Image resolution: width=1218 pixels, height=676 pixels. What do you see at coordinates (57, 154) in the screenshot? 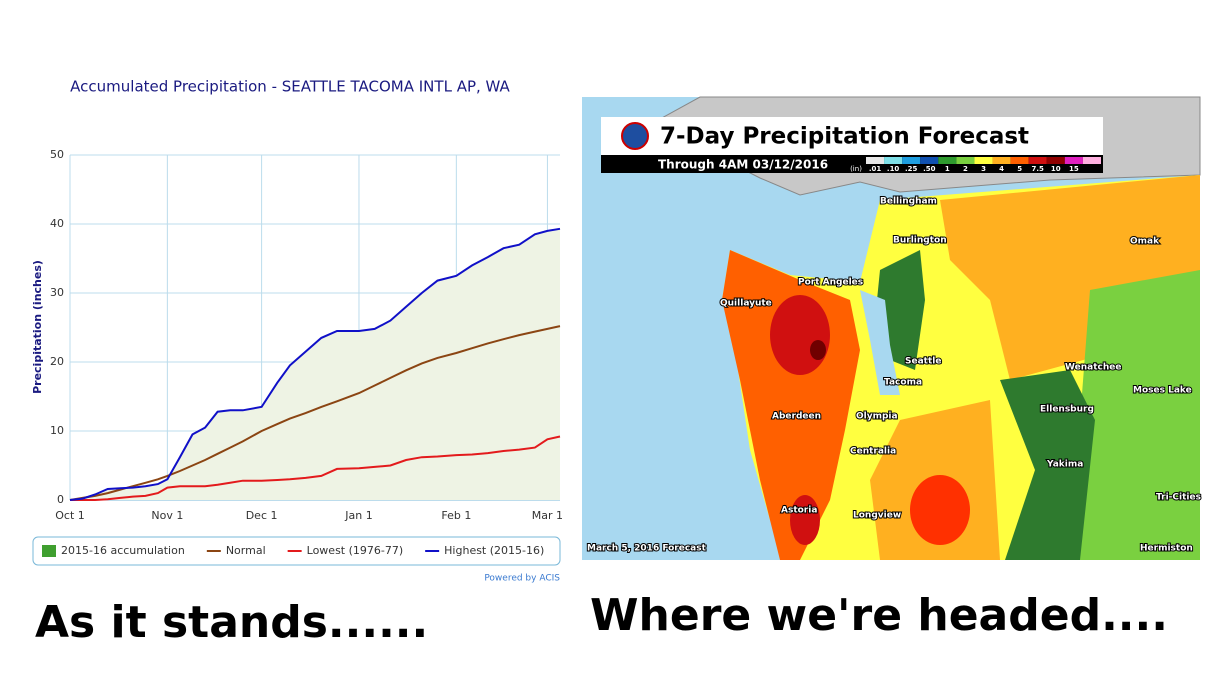
I see `y-tick-label: 50` at bounding box center [57, 154].